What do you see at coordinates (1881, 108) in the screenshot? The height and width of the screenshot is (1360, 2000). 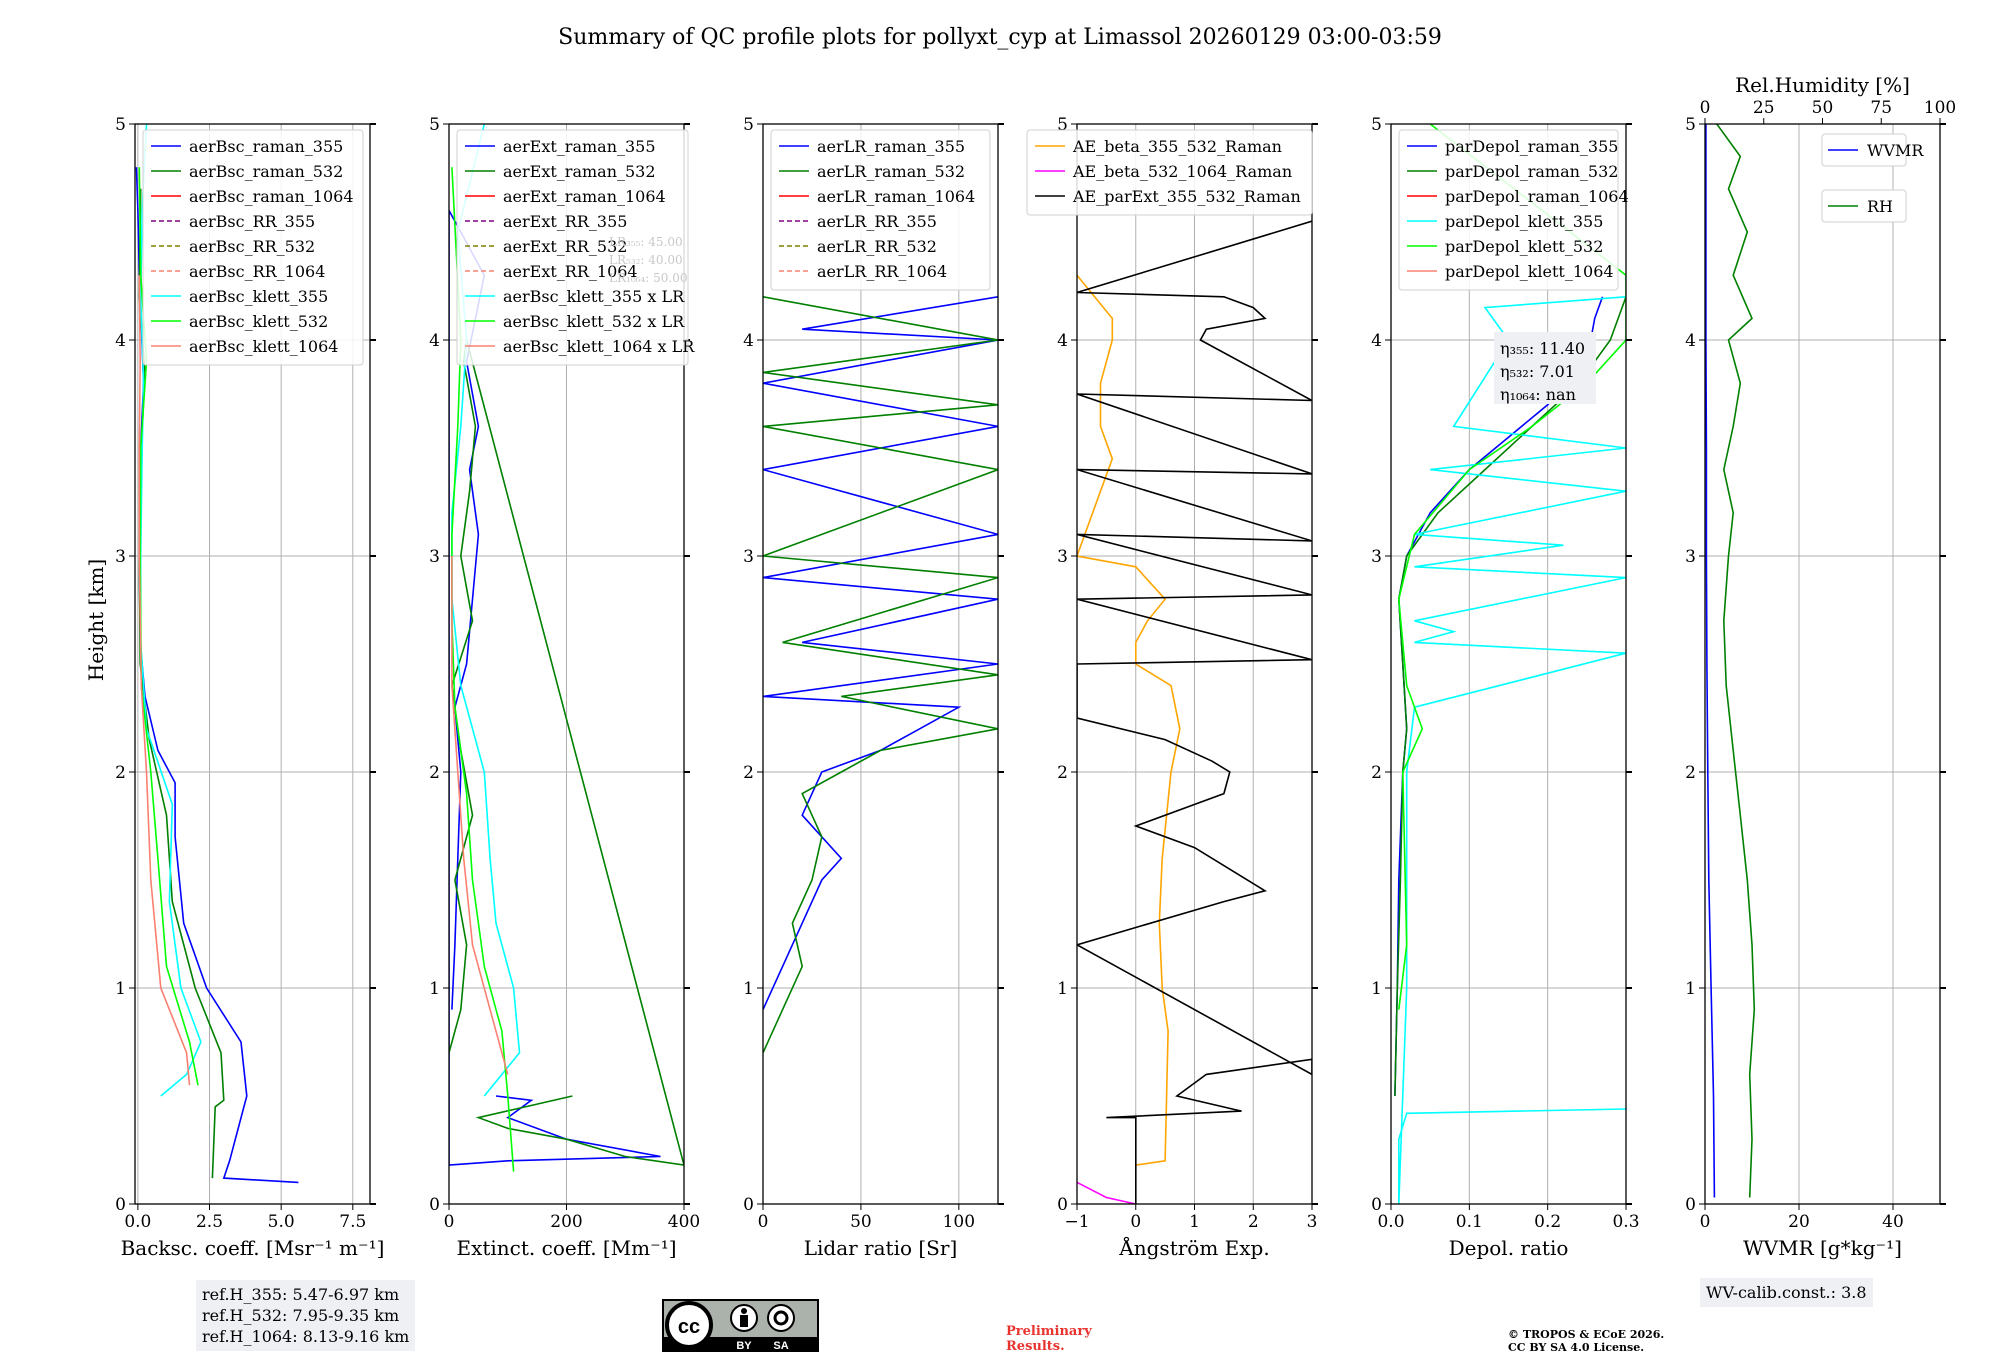 I see `top-x-tick-label: 75` at bounding box center [1881, 108].